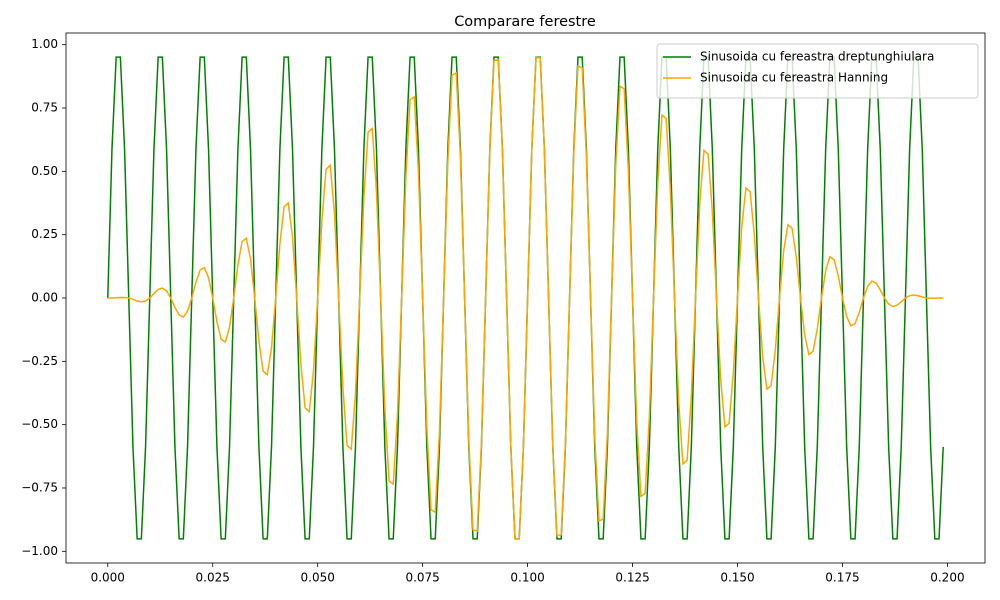 This screenshot has width=1000, height=600. I want to click on x-tick-label: 0.100, so click(527, 578).